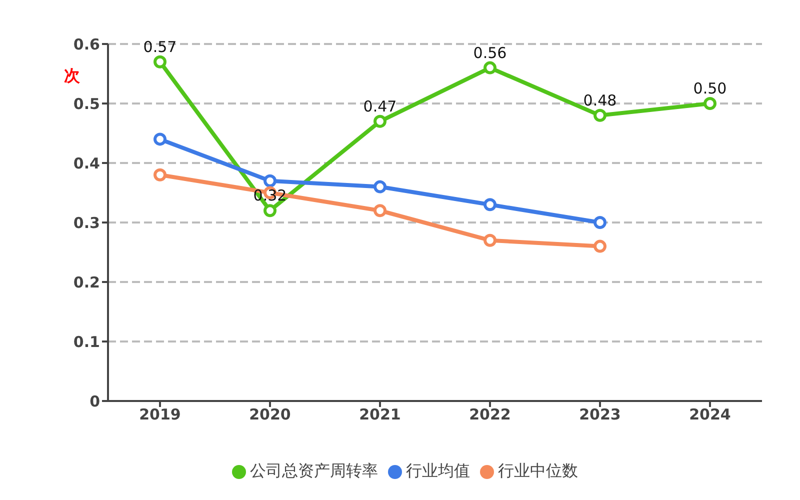  What do you see at coordinates (600, 415) in the screenshot?
I see `x-tick-label: 2023` at bounding box center [600, 415].